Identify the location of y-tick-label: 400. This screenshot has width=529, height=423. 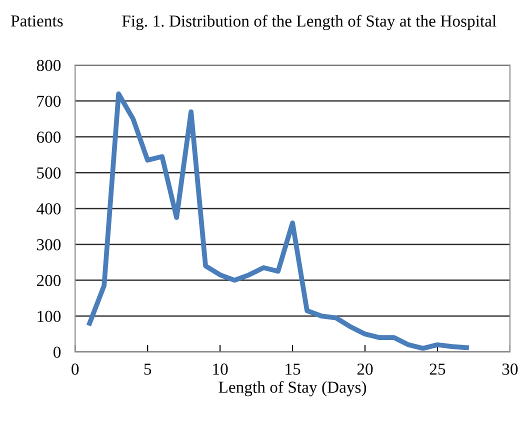
(48, 208).